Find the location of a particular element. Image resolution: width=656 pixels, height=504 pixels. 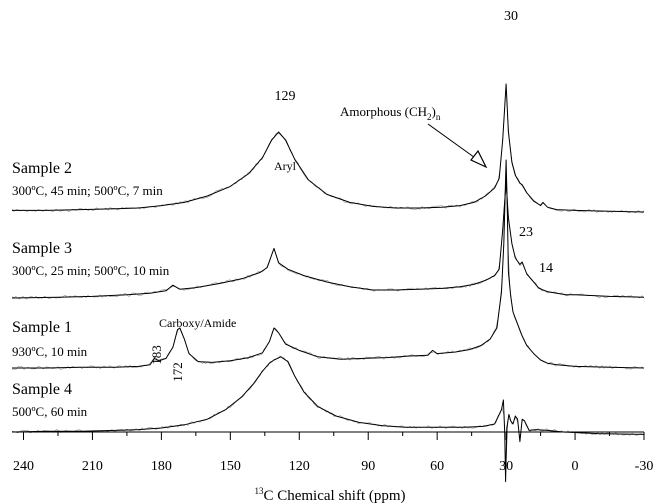

annotation-amorphous: Amorphous (CH2)n is located at coordinates (390, 113).